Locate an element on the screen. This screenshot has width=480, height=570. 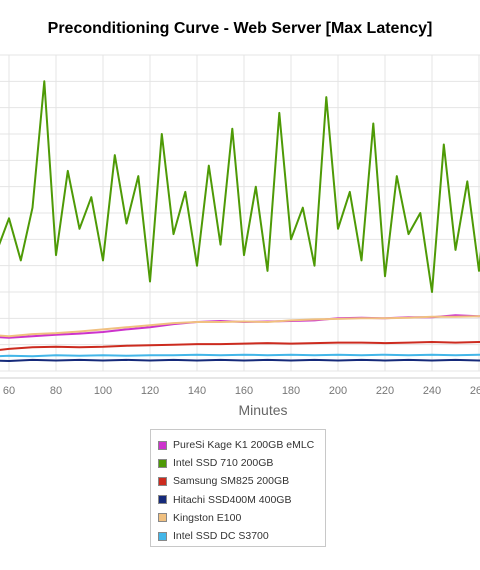
legend-item: Kingston E100 is located at coordinates (199, 518).